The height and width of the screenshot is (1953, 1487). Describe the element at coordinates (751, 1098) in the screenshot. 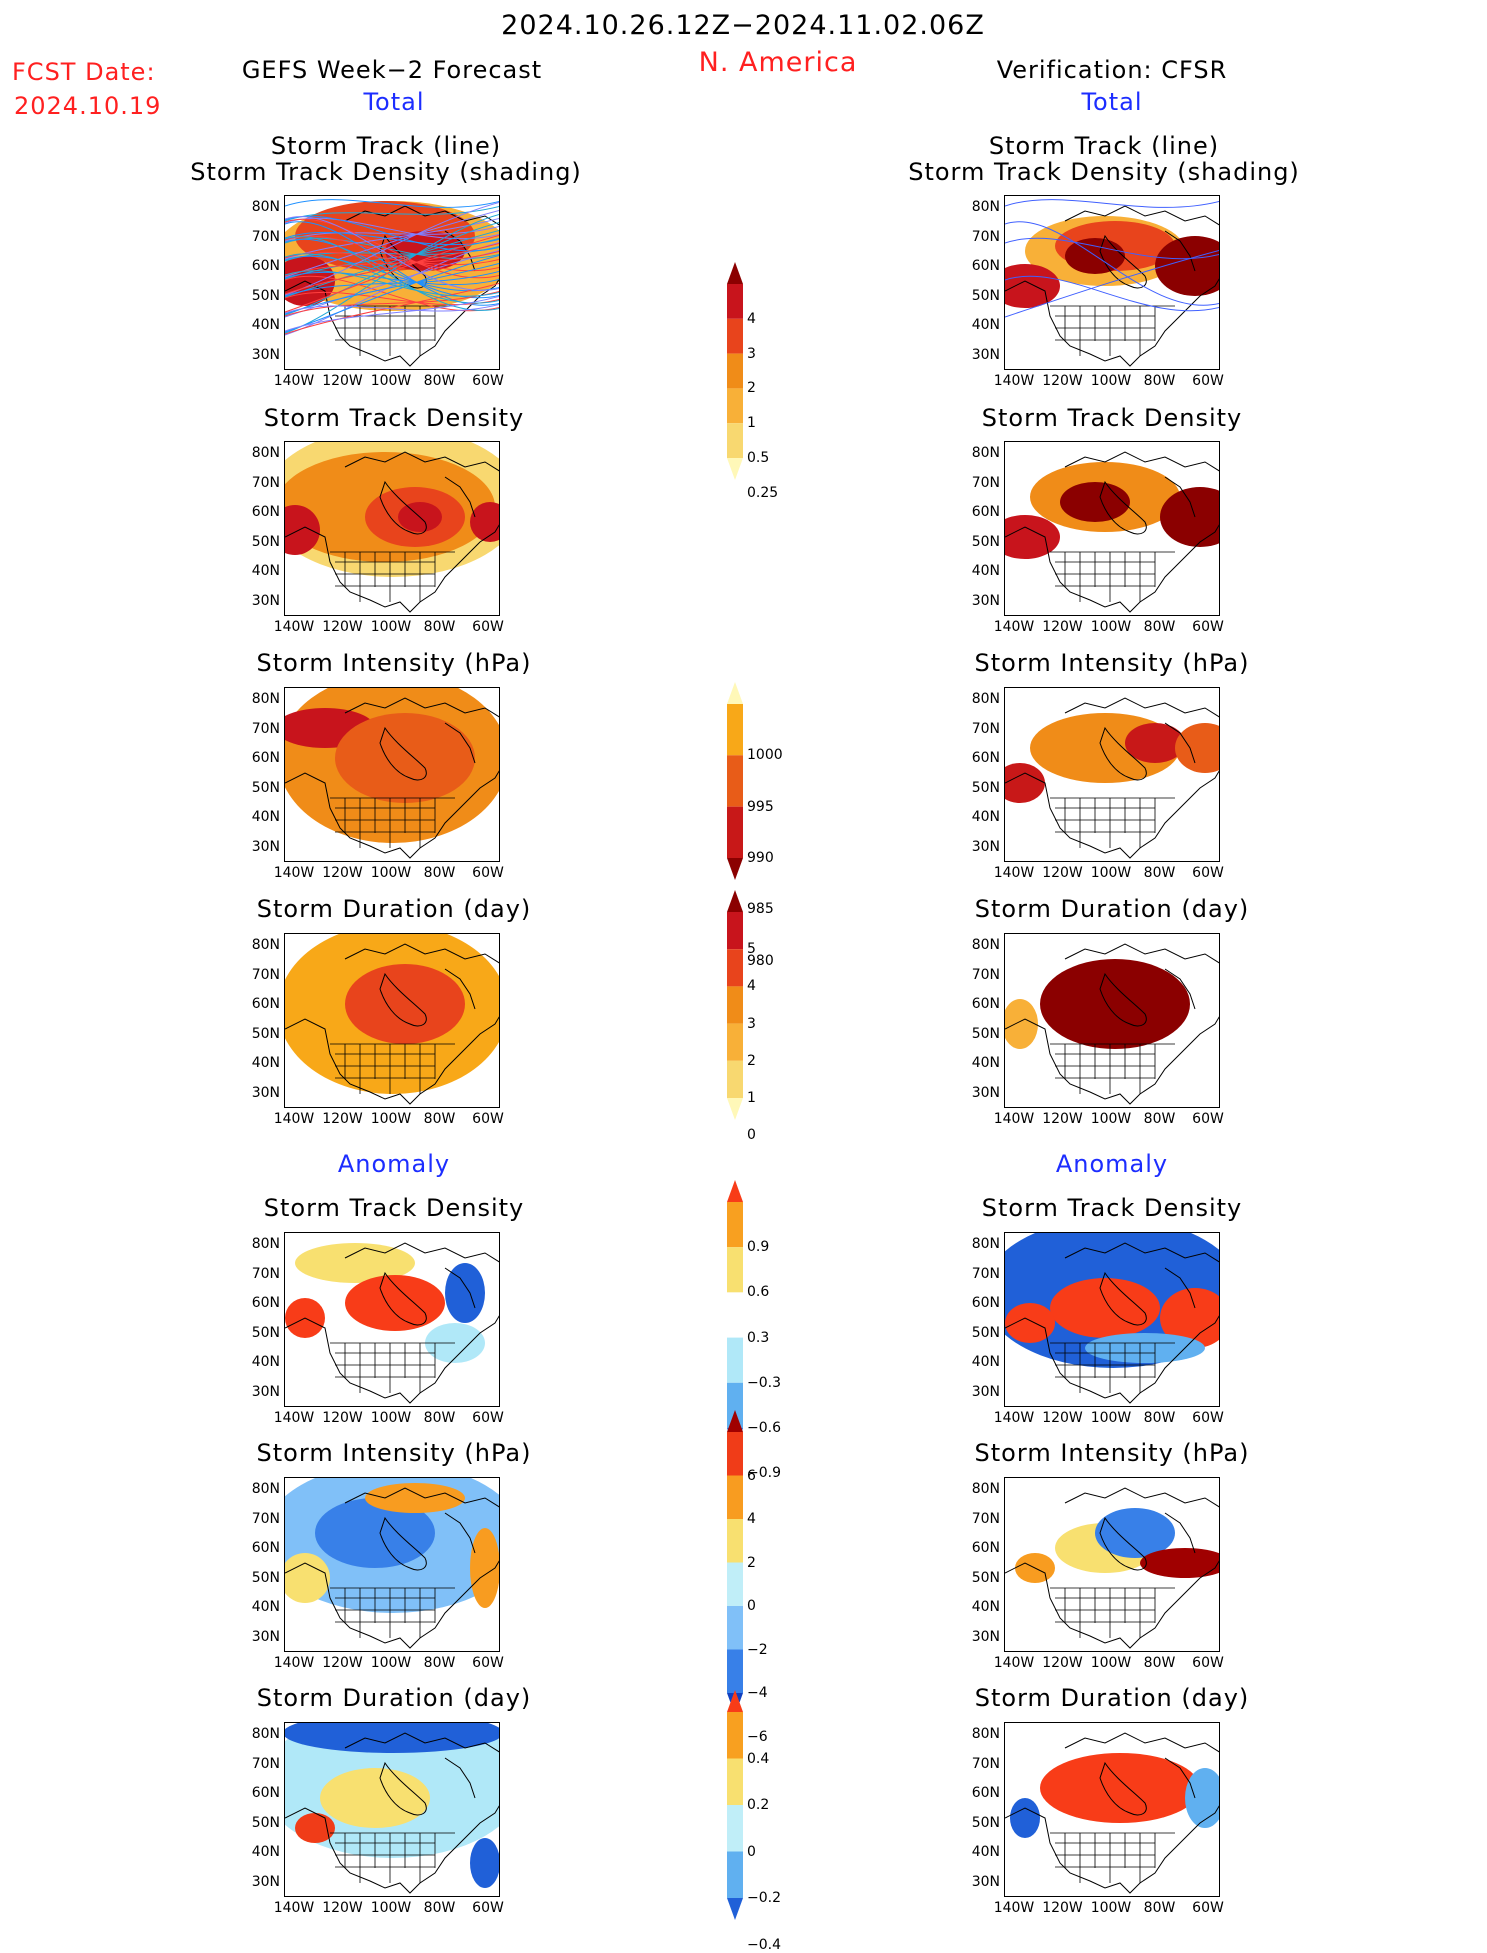

I see `colorbar-label: 1` at that location.